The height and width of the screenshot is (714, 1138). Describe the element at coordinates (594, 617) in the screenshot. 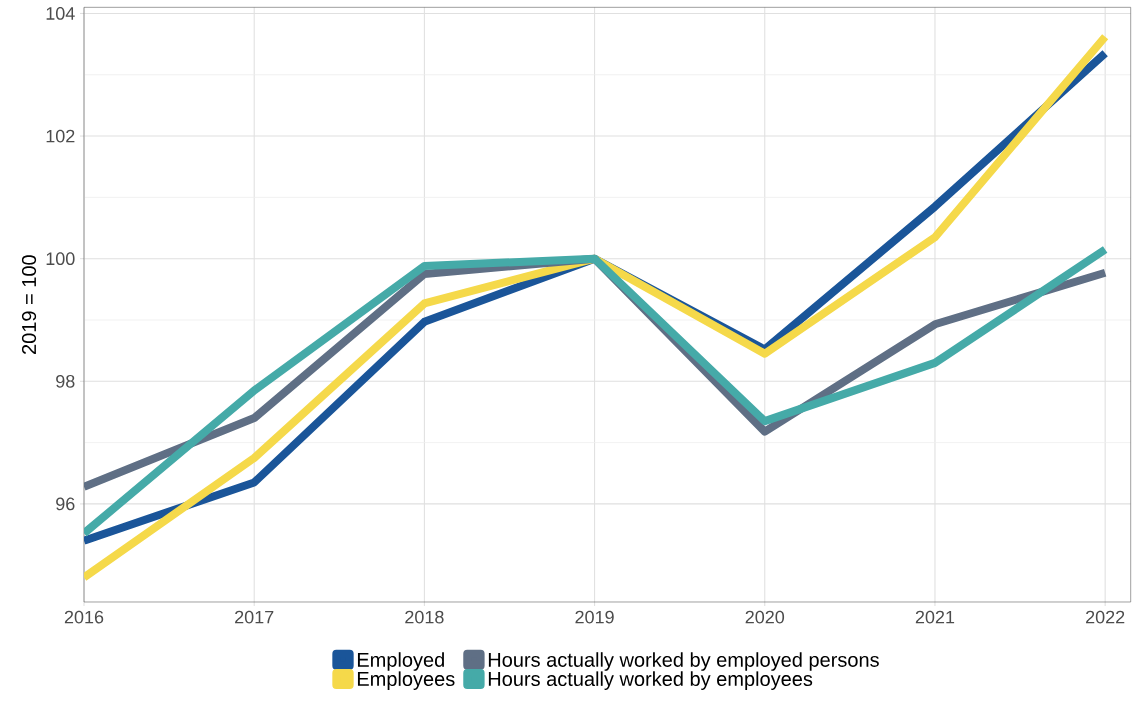

I see `x-tick-label: 2019` at that location.